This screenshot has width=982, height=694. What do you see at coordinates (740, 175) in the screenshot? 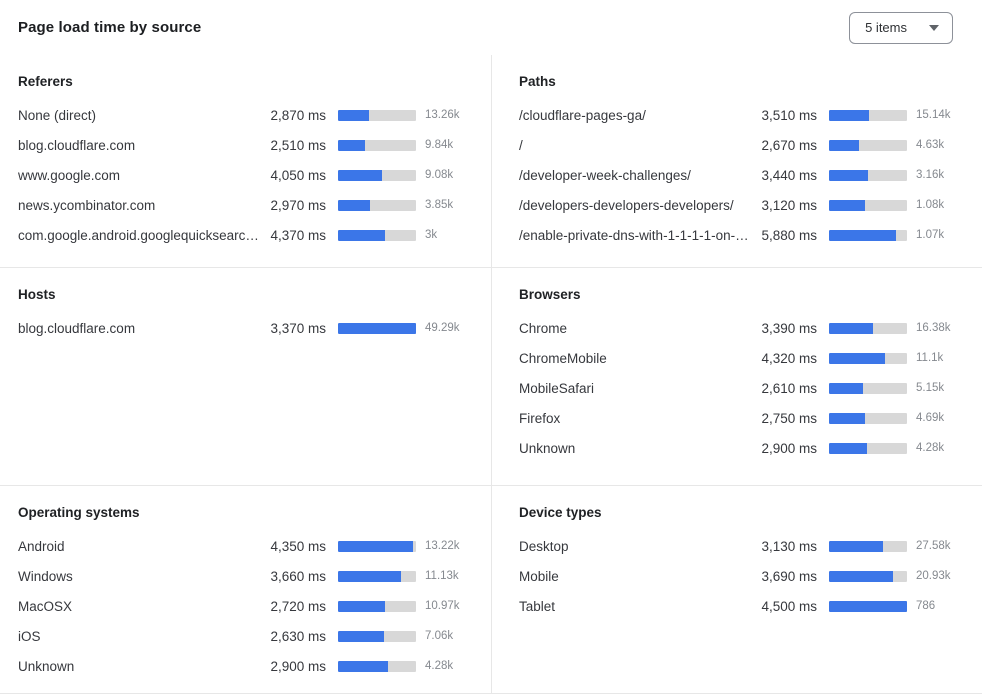
I see `metric-row: /developer-week-challenges/3,440 ms 3.16k` at bounding box center [740, 175].